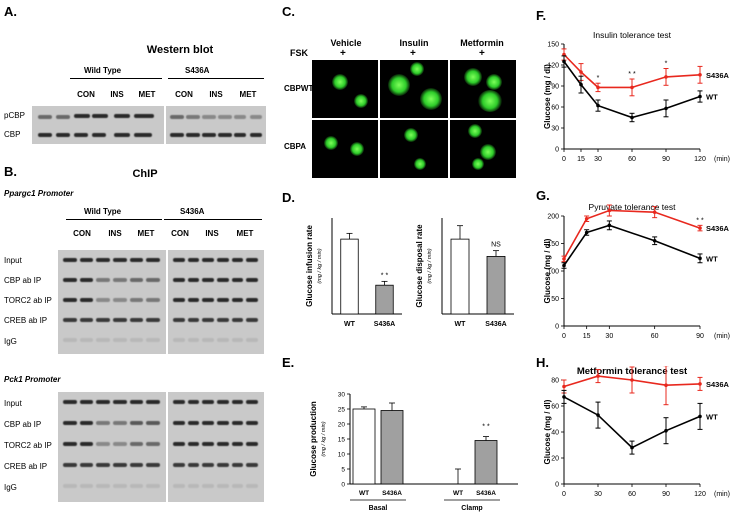 The width and height of the screenshot is (737, 514). Describe the element at coordinates (342, 410) in the screenshot. I see `y-tick-label: 25` at that location.